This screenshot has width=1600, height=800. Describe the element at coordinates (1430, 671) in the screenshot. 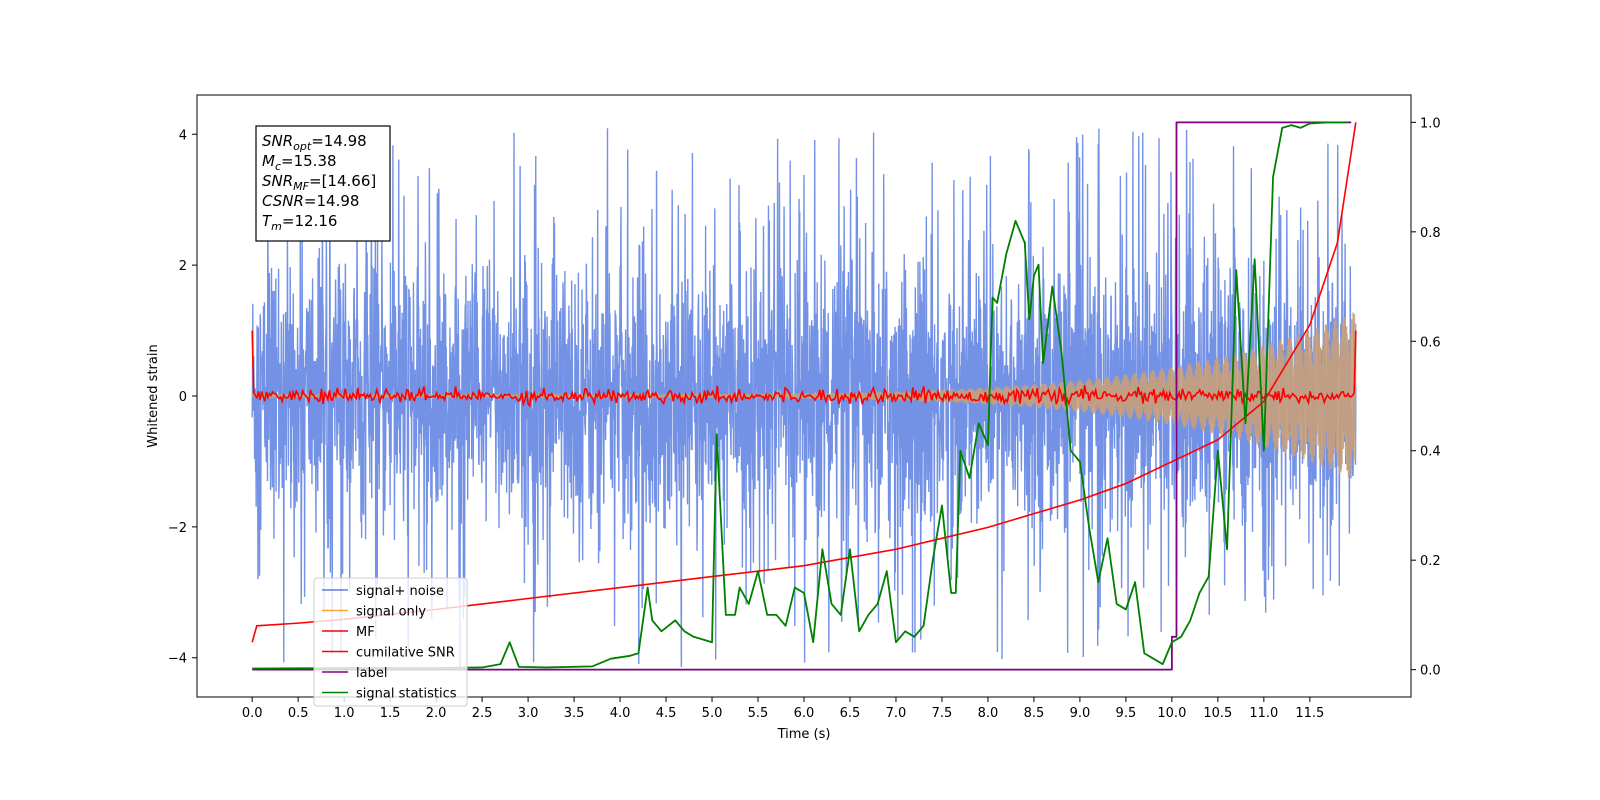

I see `y-right-tick-label: 0.0` at that location.